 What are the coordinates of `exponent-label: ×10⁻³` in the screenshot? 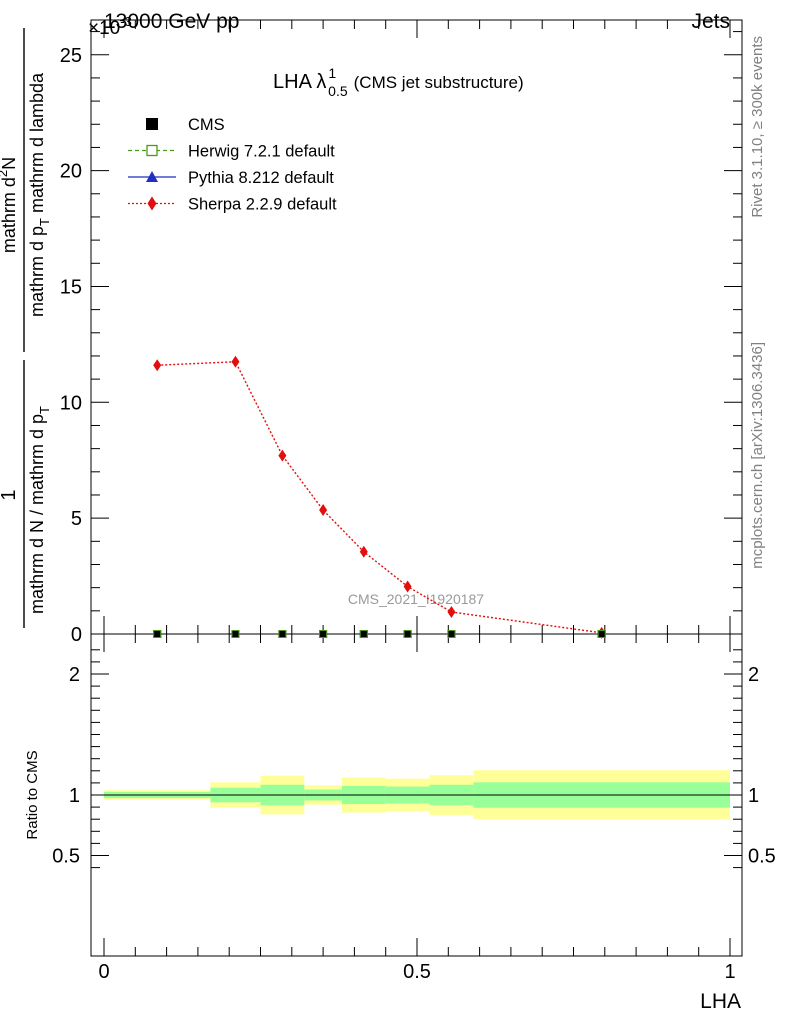 It's located at (110, 26).